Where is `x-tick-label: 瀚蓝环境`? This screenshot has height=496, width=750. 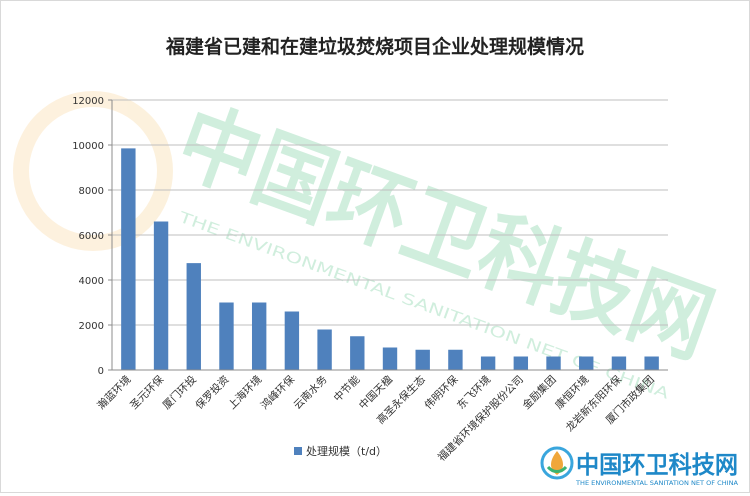 x-tick-label: 瀚蓝环境 is located at coordinates (114, 392).